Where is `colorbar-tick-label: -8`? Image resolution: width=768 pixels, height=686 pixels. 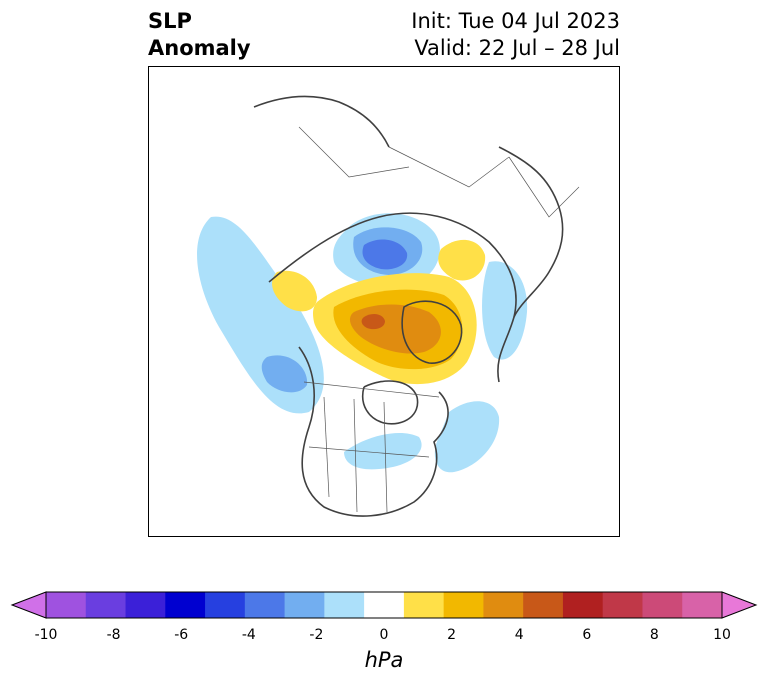 colorbar-tick-label: -8 is located at coordinates (113, 635).